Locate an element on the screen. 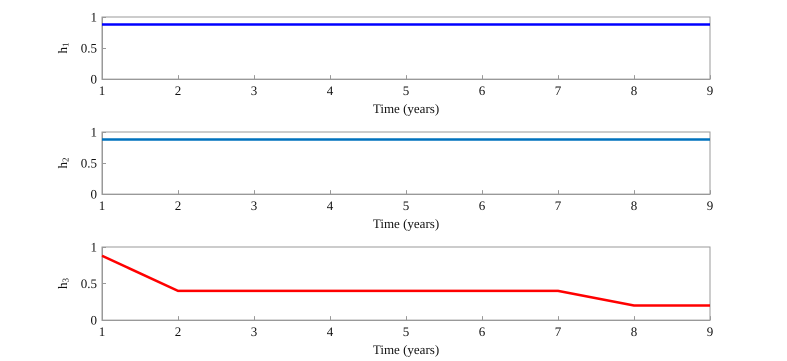 The image size is (787, 361). y-axis-title: h3 is located at coordinates (62, 284).